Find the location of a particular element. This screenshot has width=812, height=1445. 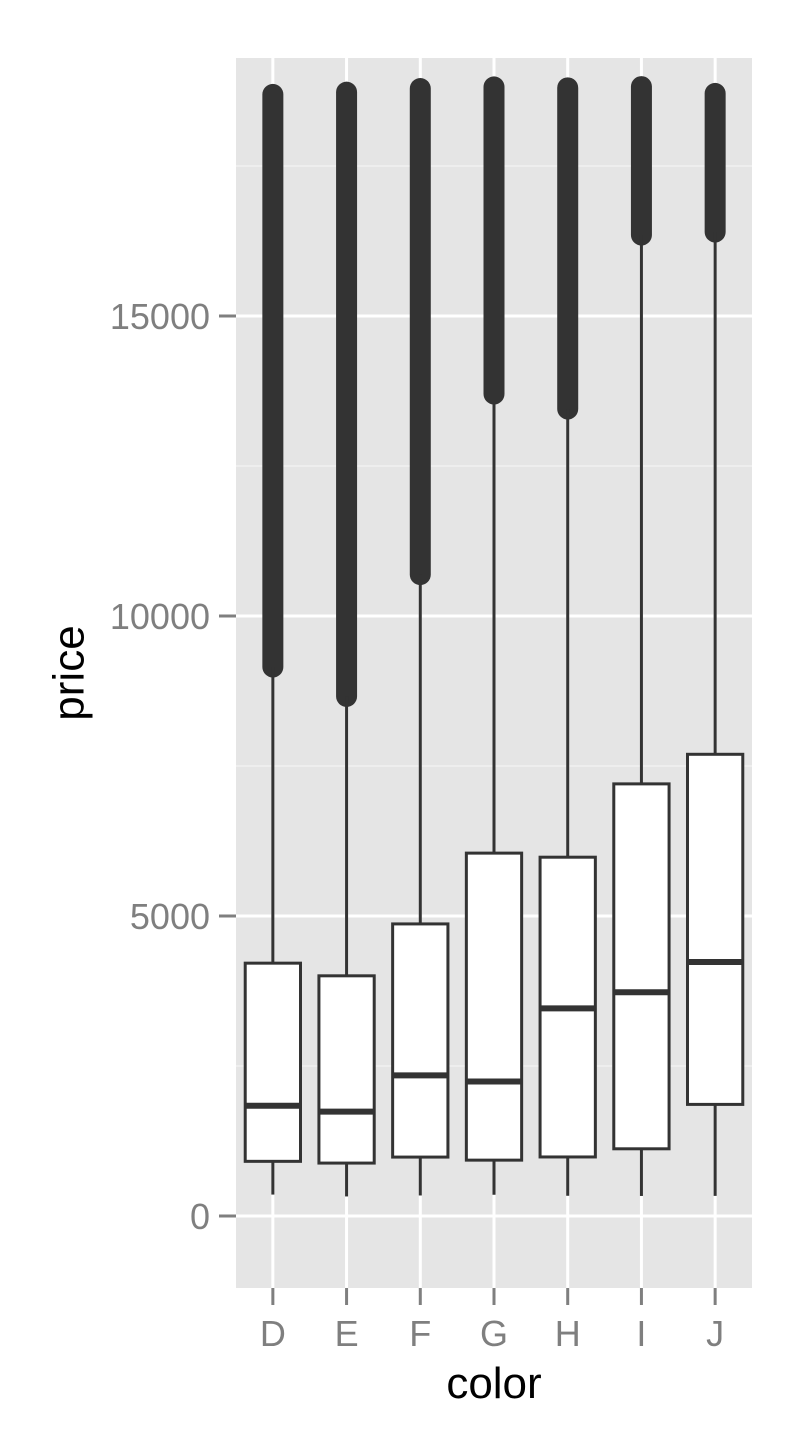

x-axis-title: color is located at coordinates (493, 1383).